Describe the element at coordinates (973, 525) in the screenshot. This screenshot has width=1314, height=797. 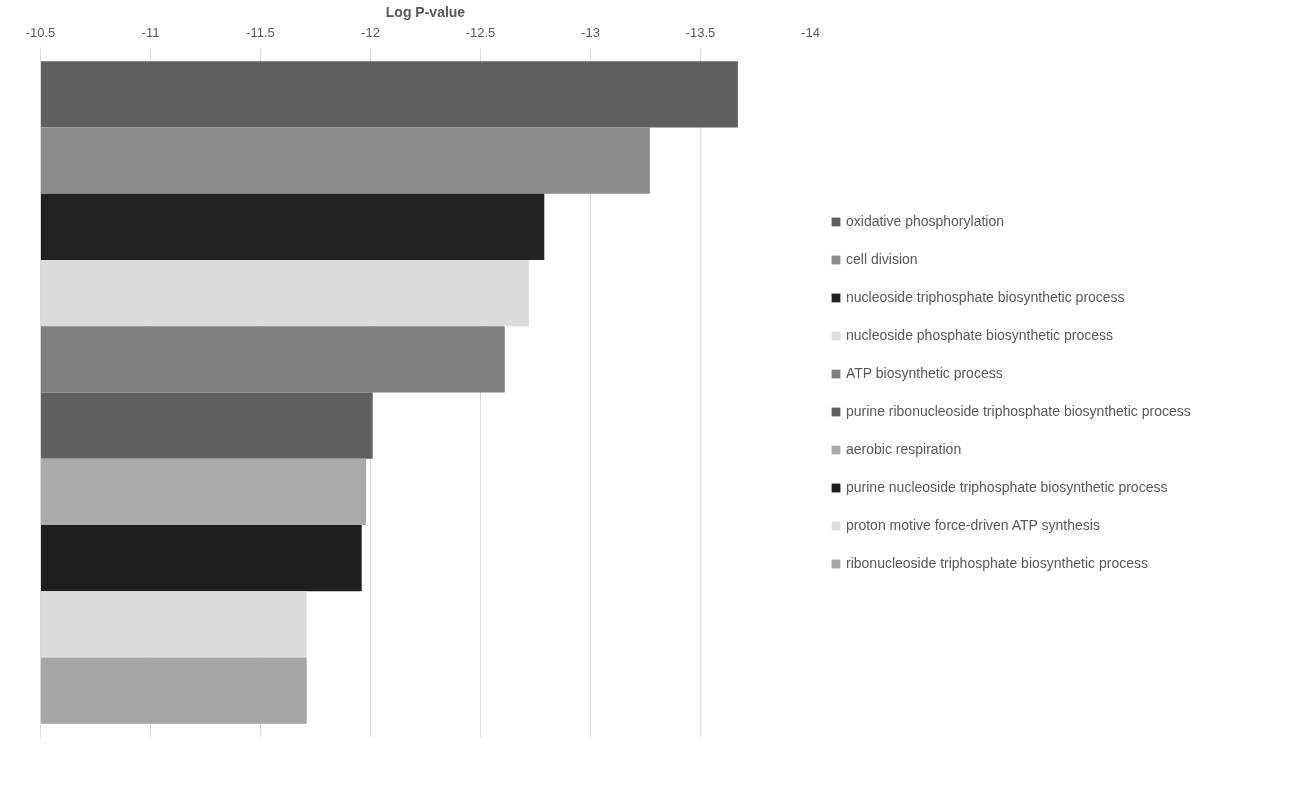
I see `legend-label: proton motive force-driven ATP synthesis` at that location.